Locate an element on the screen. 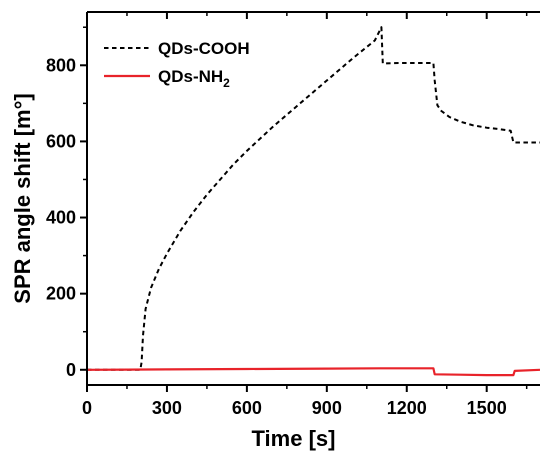 Image resolution: width=540 pixels, height=457 pixels. legend-label-qds-nh2: QDs-NH2 is located at coordinates (194, 78).